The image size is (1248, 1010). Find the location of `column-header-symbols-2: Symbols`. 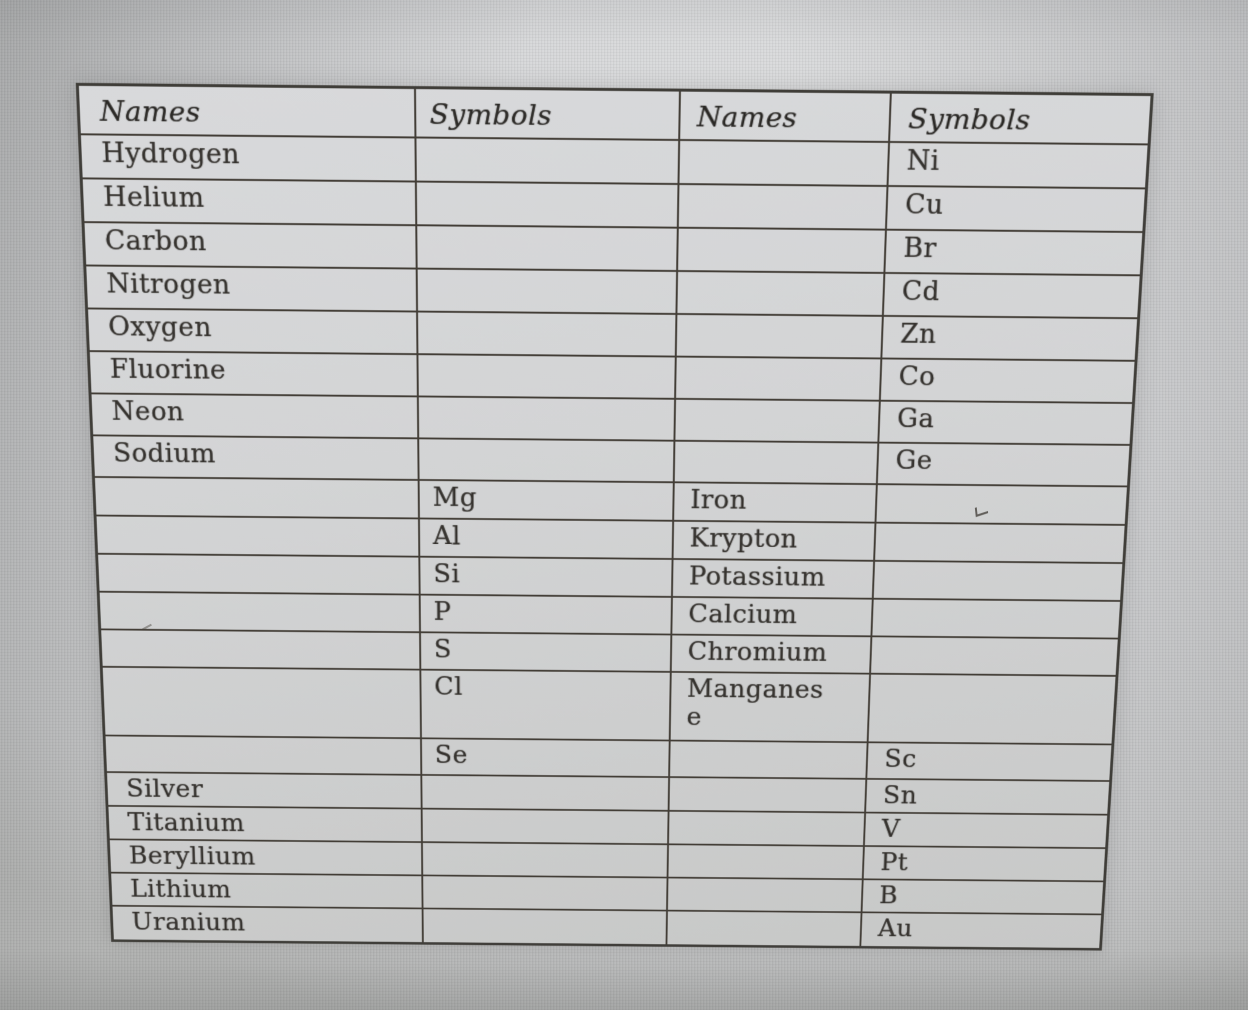

column-header-symbols-2: Symbols is located at coordinates (1020, 119).